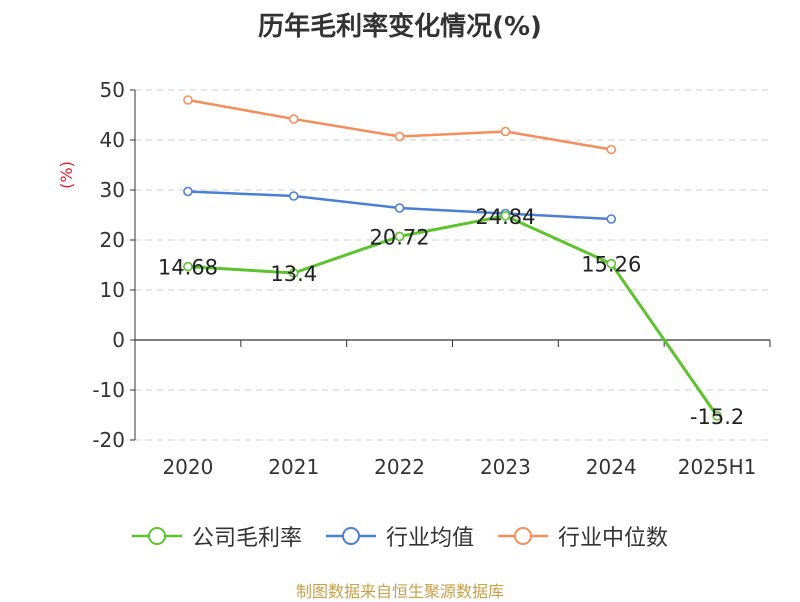  What do you see at coordinates (399, 591) in the screenshot?
I see `source-note: 制图数据来自恒生聚源数据库` at bounding box center [399, 591].